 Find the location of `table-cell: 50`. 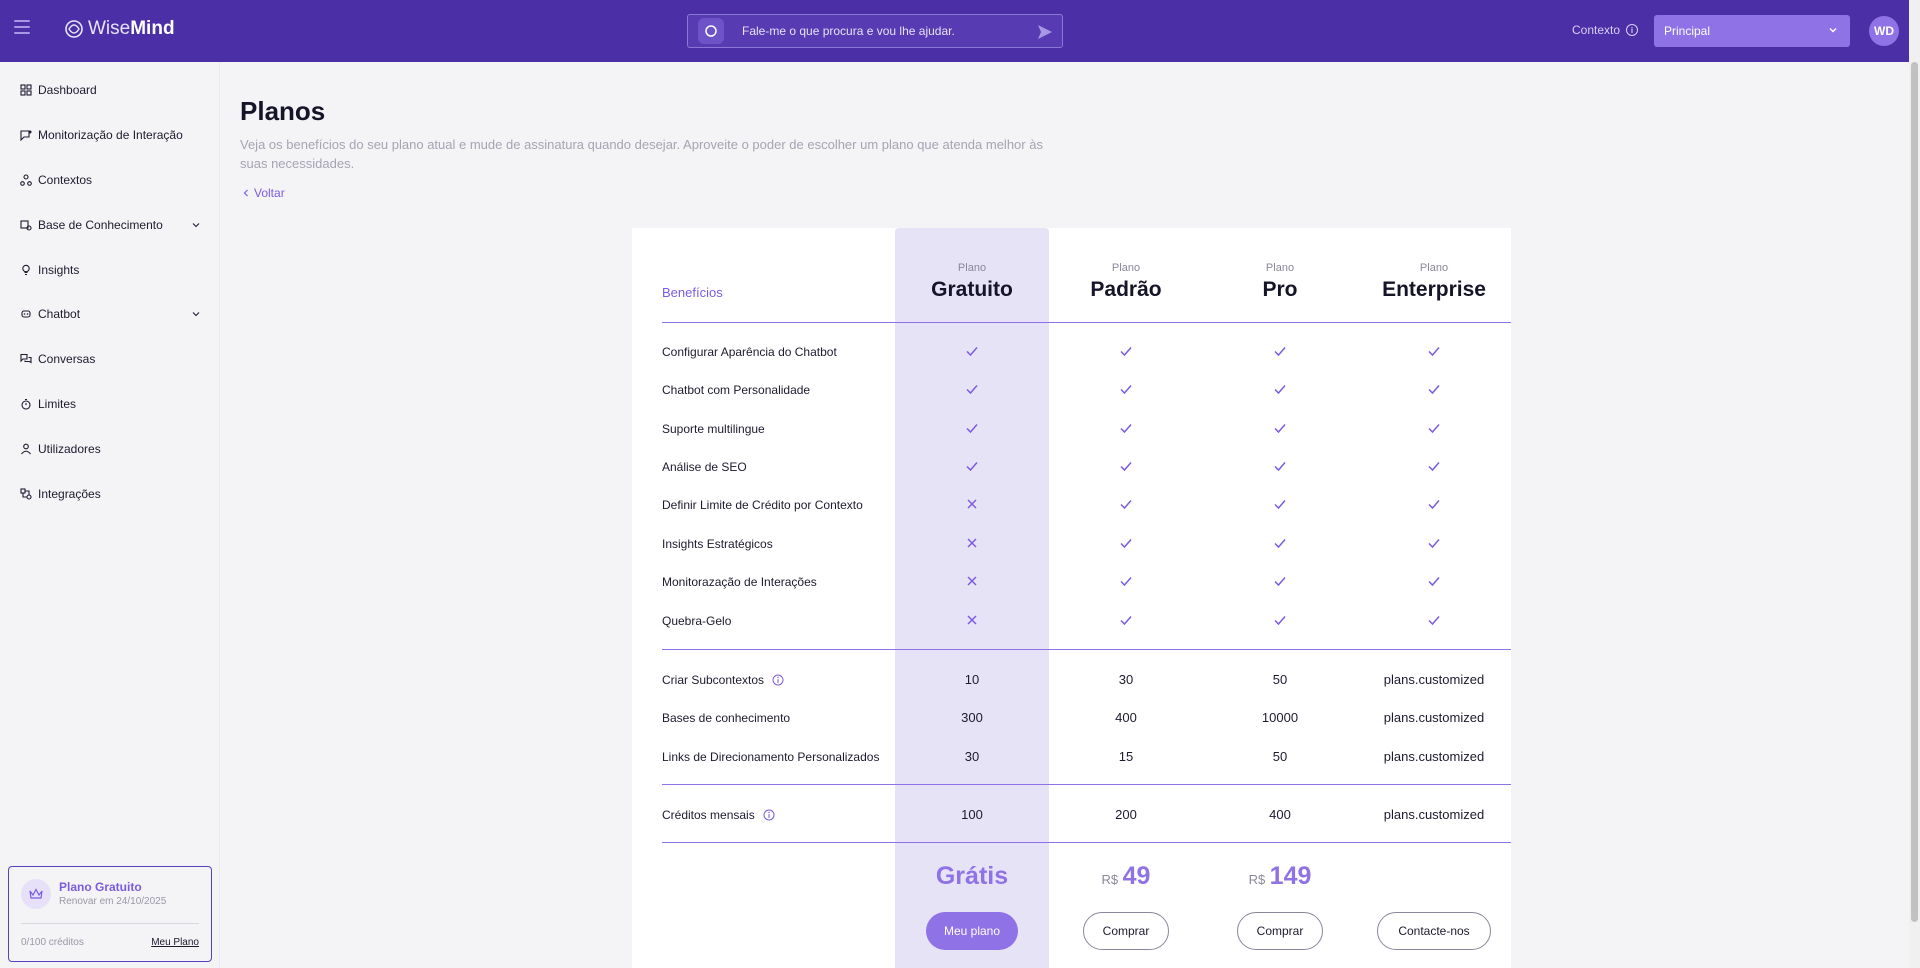

table-cell: 50 is located at coordinates (1280, 756).